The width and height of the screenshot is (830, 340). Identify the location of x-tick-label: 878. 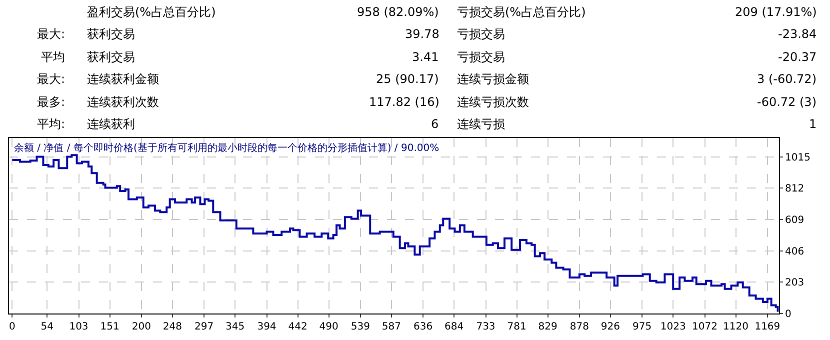
(579, 326).